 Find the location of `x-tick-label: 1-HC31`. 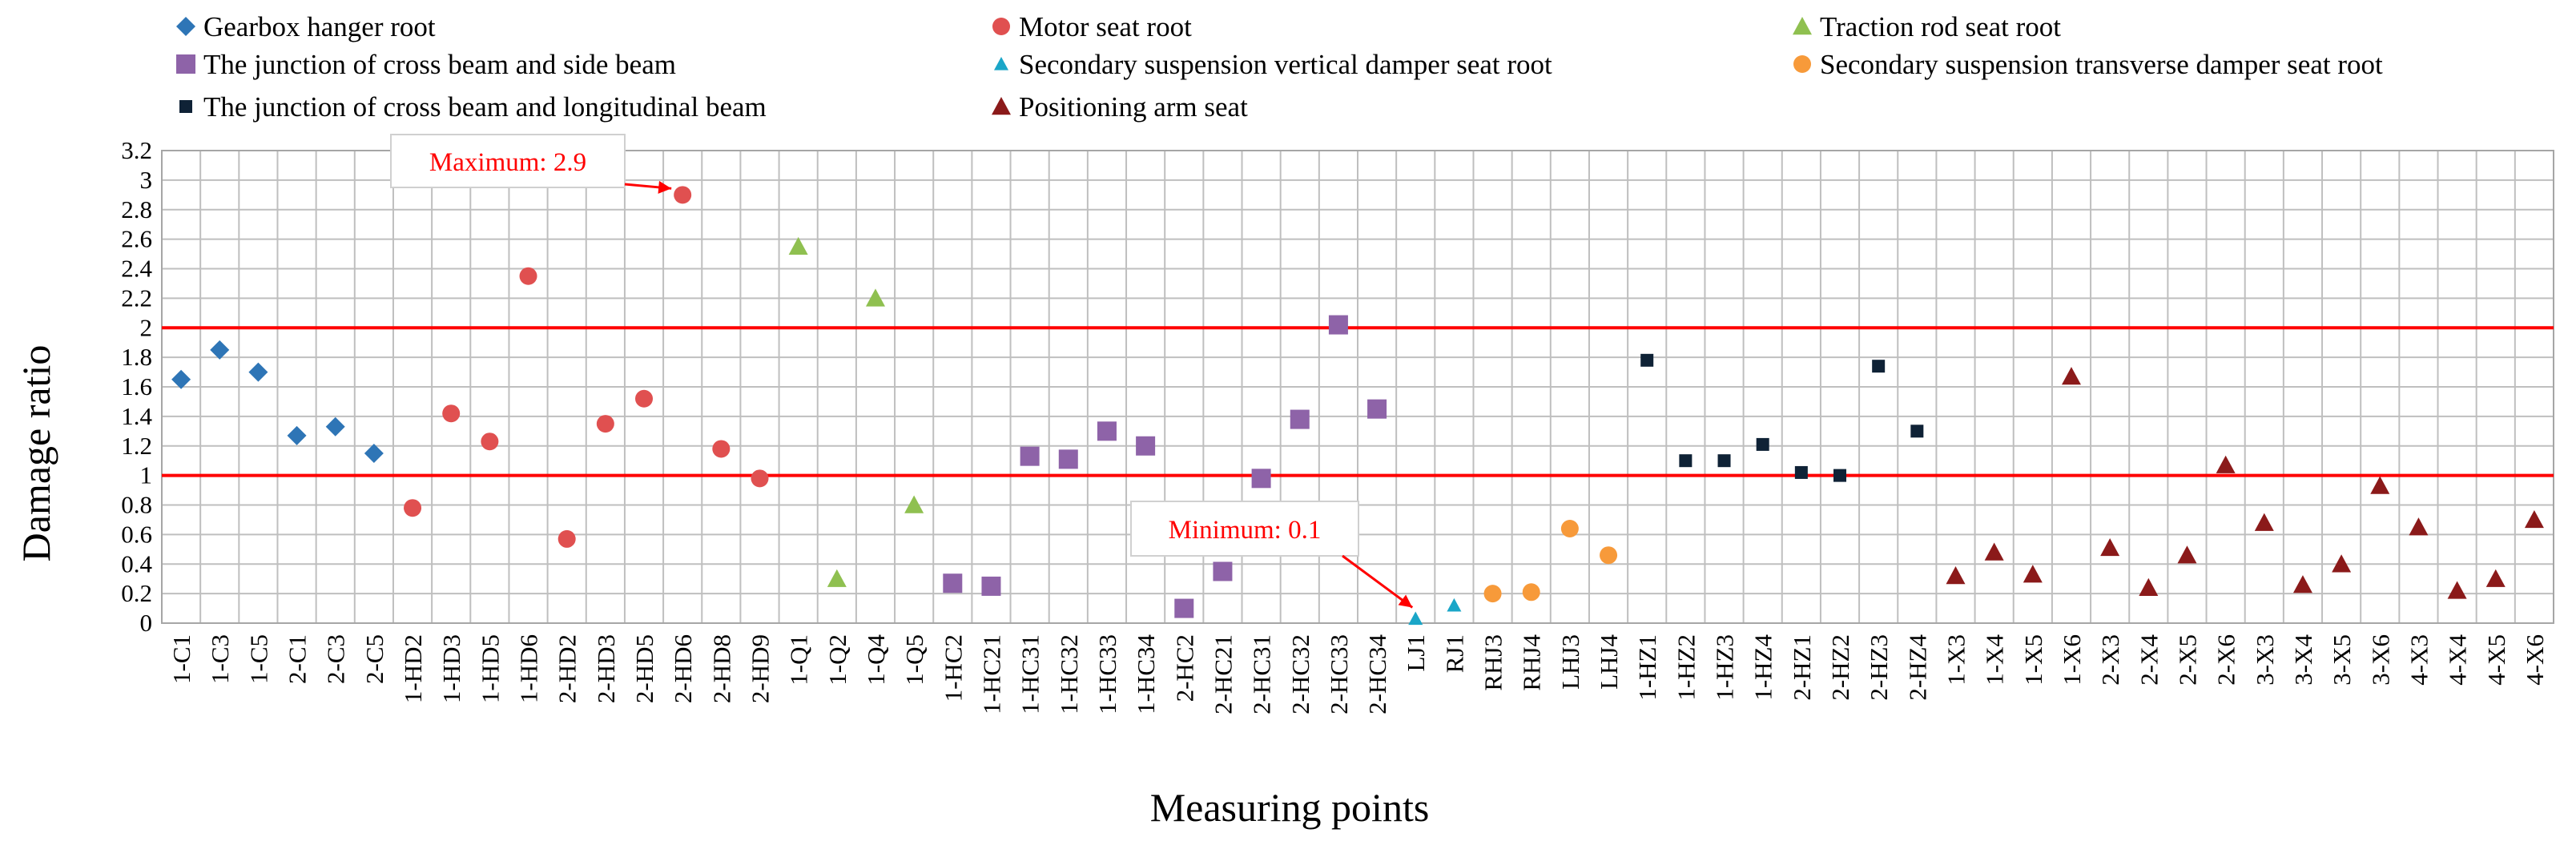

x-tick-label: 1-HC31 is located at coordinates (1030, 674).